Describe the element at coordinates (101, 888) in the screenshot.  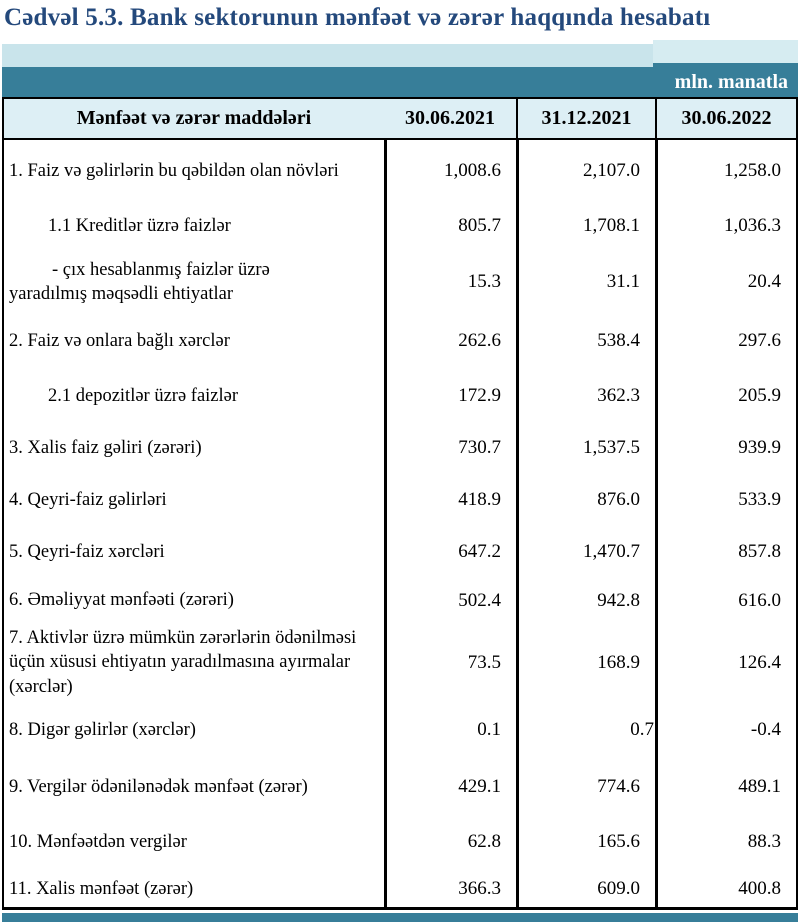
I see `row-label-line: 11. Xalis mənfəət (zərər)` at that location.